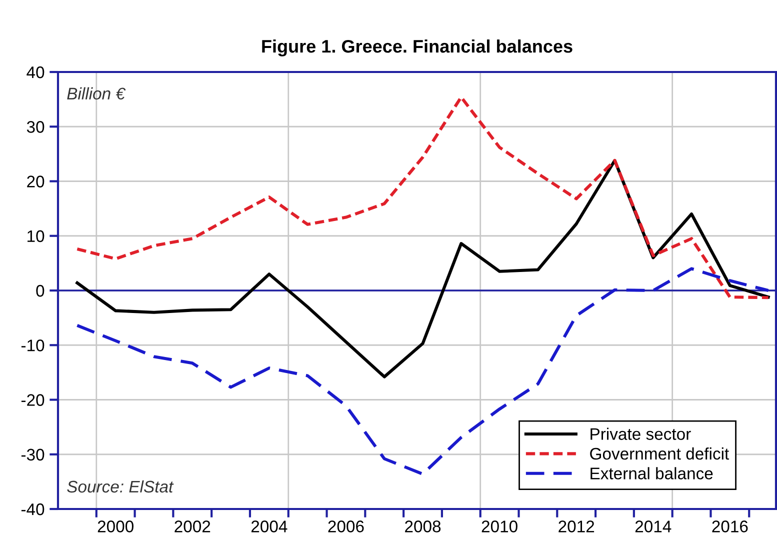  Describe the element at coordinates (35, 182) in the screenshot. I see `y-tick-label: 20` at that location.